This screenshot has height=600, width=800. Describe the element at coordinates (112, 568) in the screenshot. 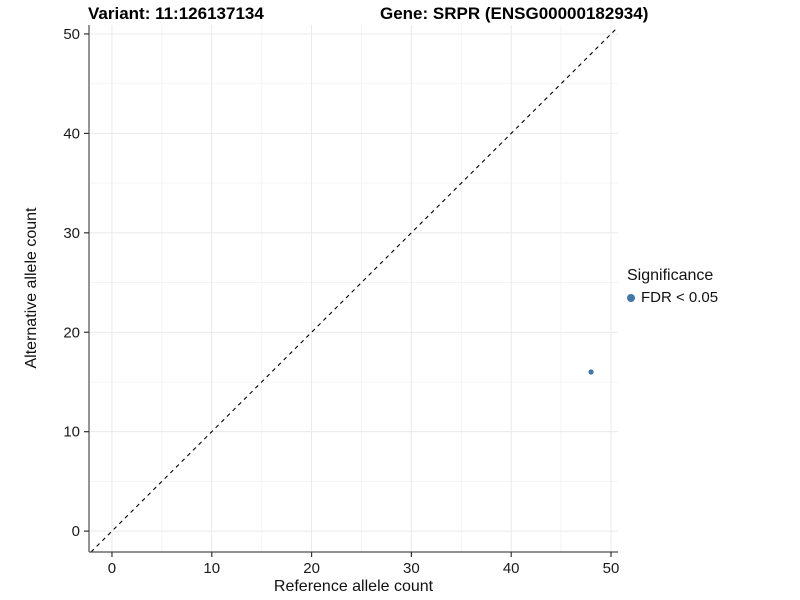

I see `x-tick-label: 0` at that location.